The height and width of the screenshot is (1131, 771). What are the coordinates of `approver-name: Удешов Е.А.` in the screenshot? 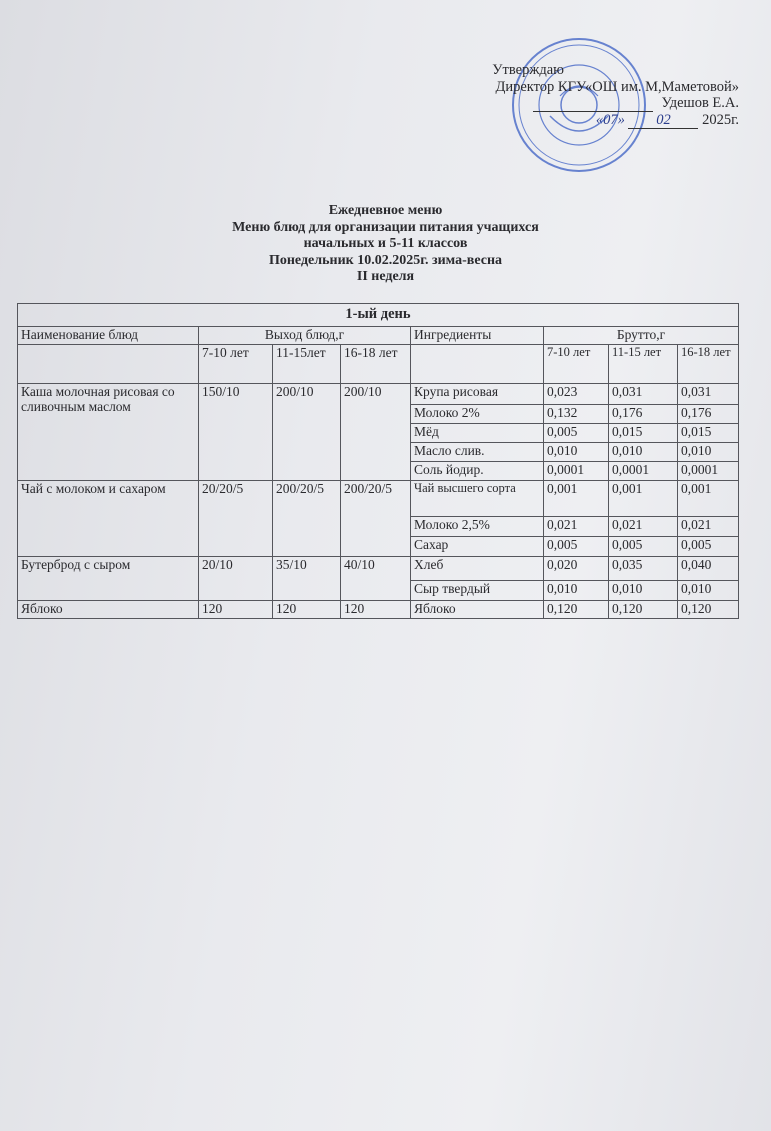 It's located at (700, 103).